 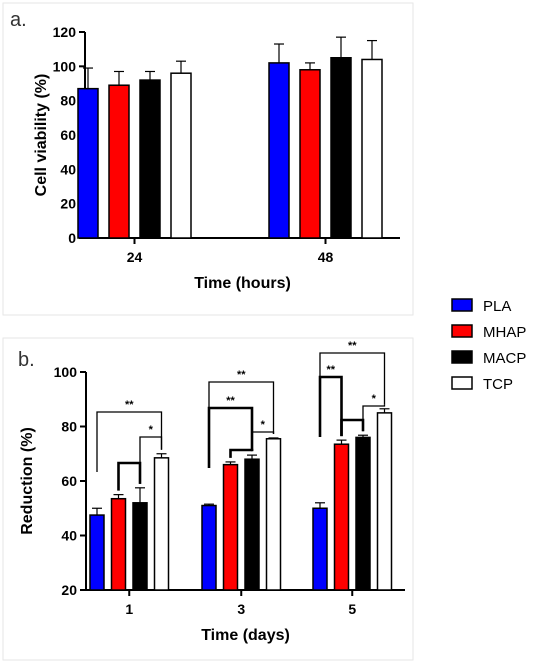 What do you see at coordinates (497, 306) in the screenshot?
I see `legend-label-pla: PLA` at bounding box center [497, 306].